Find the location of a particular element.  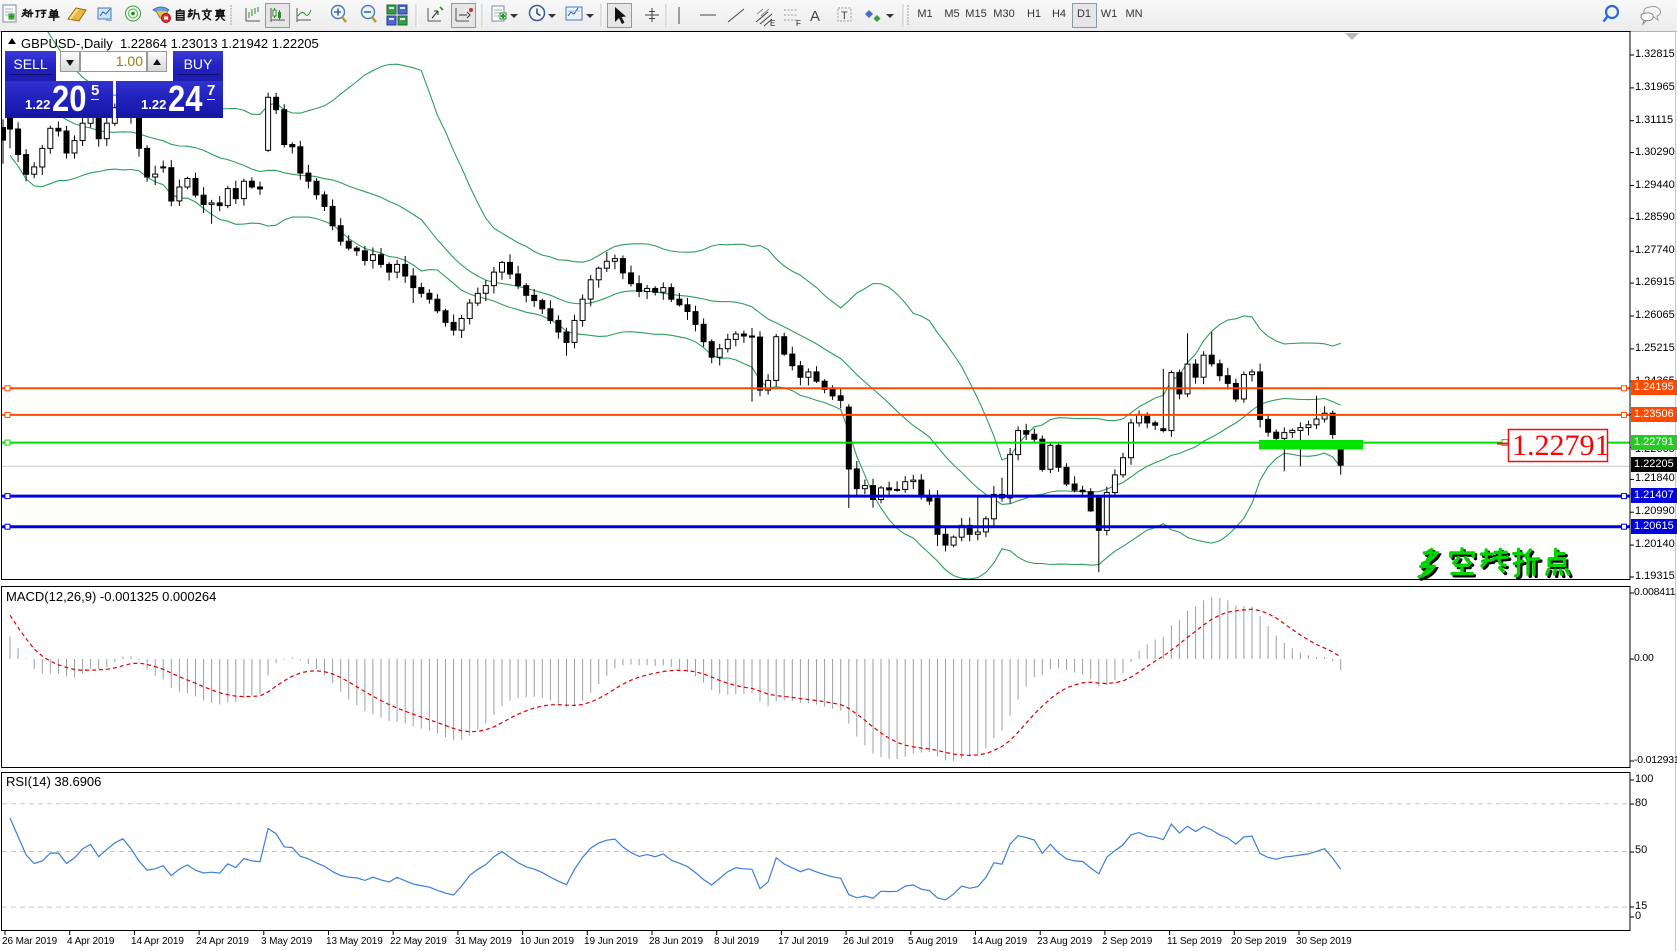

svg-text: E is located at coordinates (772, 23).